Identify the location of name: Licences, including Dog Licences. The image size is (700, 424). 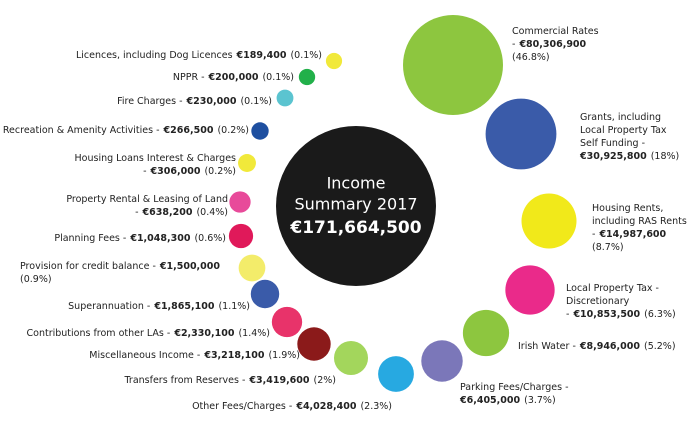
(154, 55).